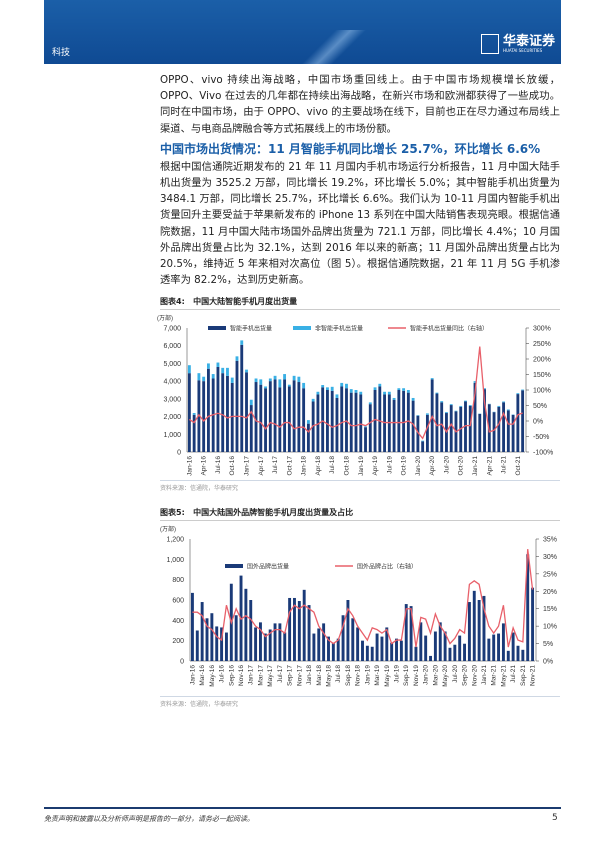 The height and width of the screenshot is (848, 600). I want to click on legend-label: 非智能手机出货量, so click(339, 329).